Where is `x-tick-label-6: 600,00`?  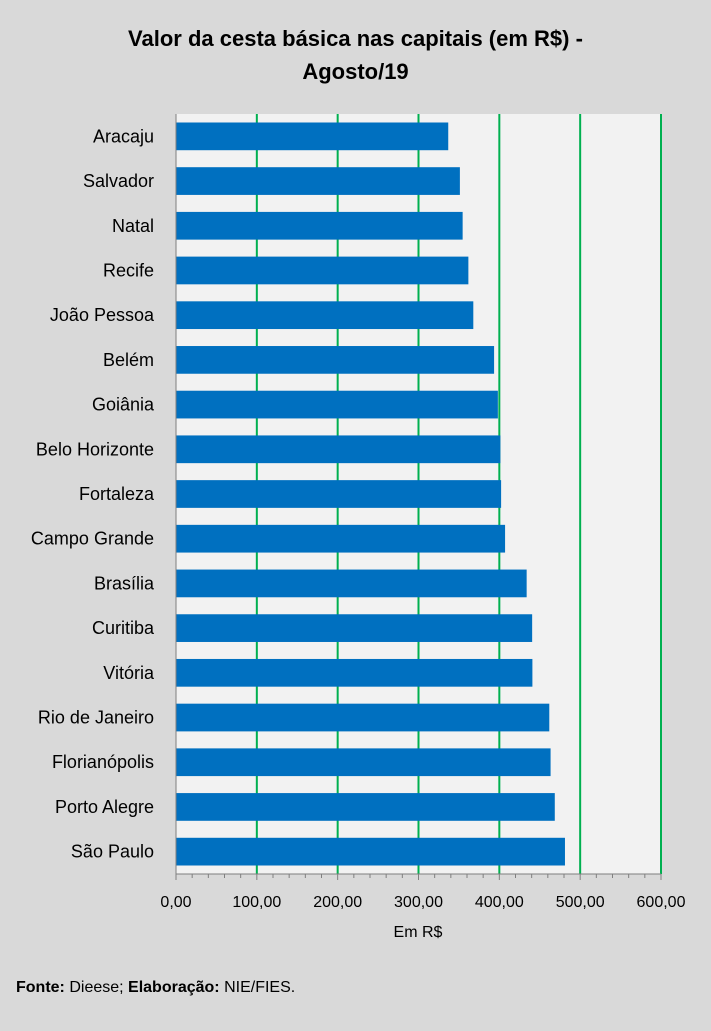
x-tick-label-6: 600,00 is located at coordinates (661, 902).